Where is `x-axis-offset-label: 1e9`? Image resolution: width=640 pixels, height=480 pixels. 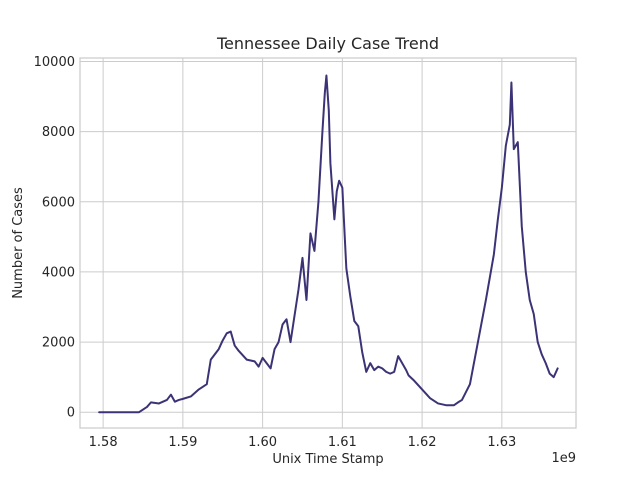
x-axis-offset-label: 1e9 is located at coordinates (563, 458).